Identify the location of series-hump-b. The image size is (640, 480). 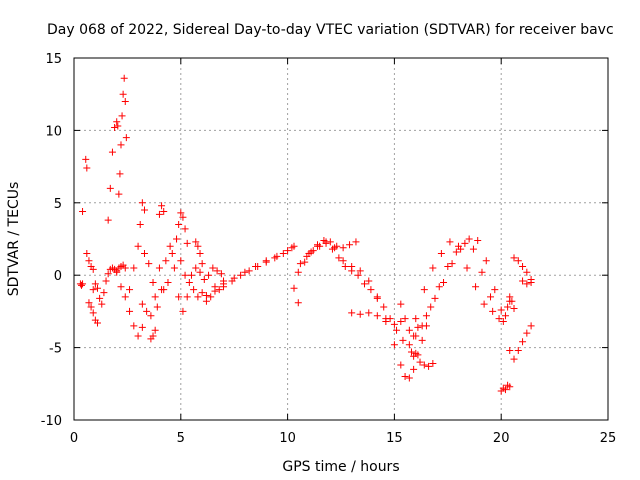
(161, 210).